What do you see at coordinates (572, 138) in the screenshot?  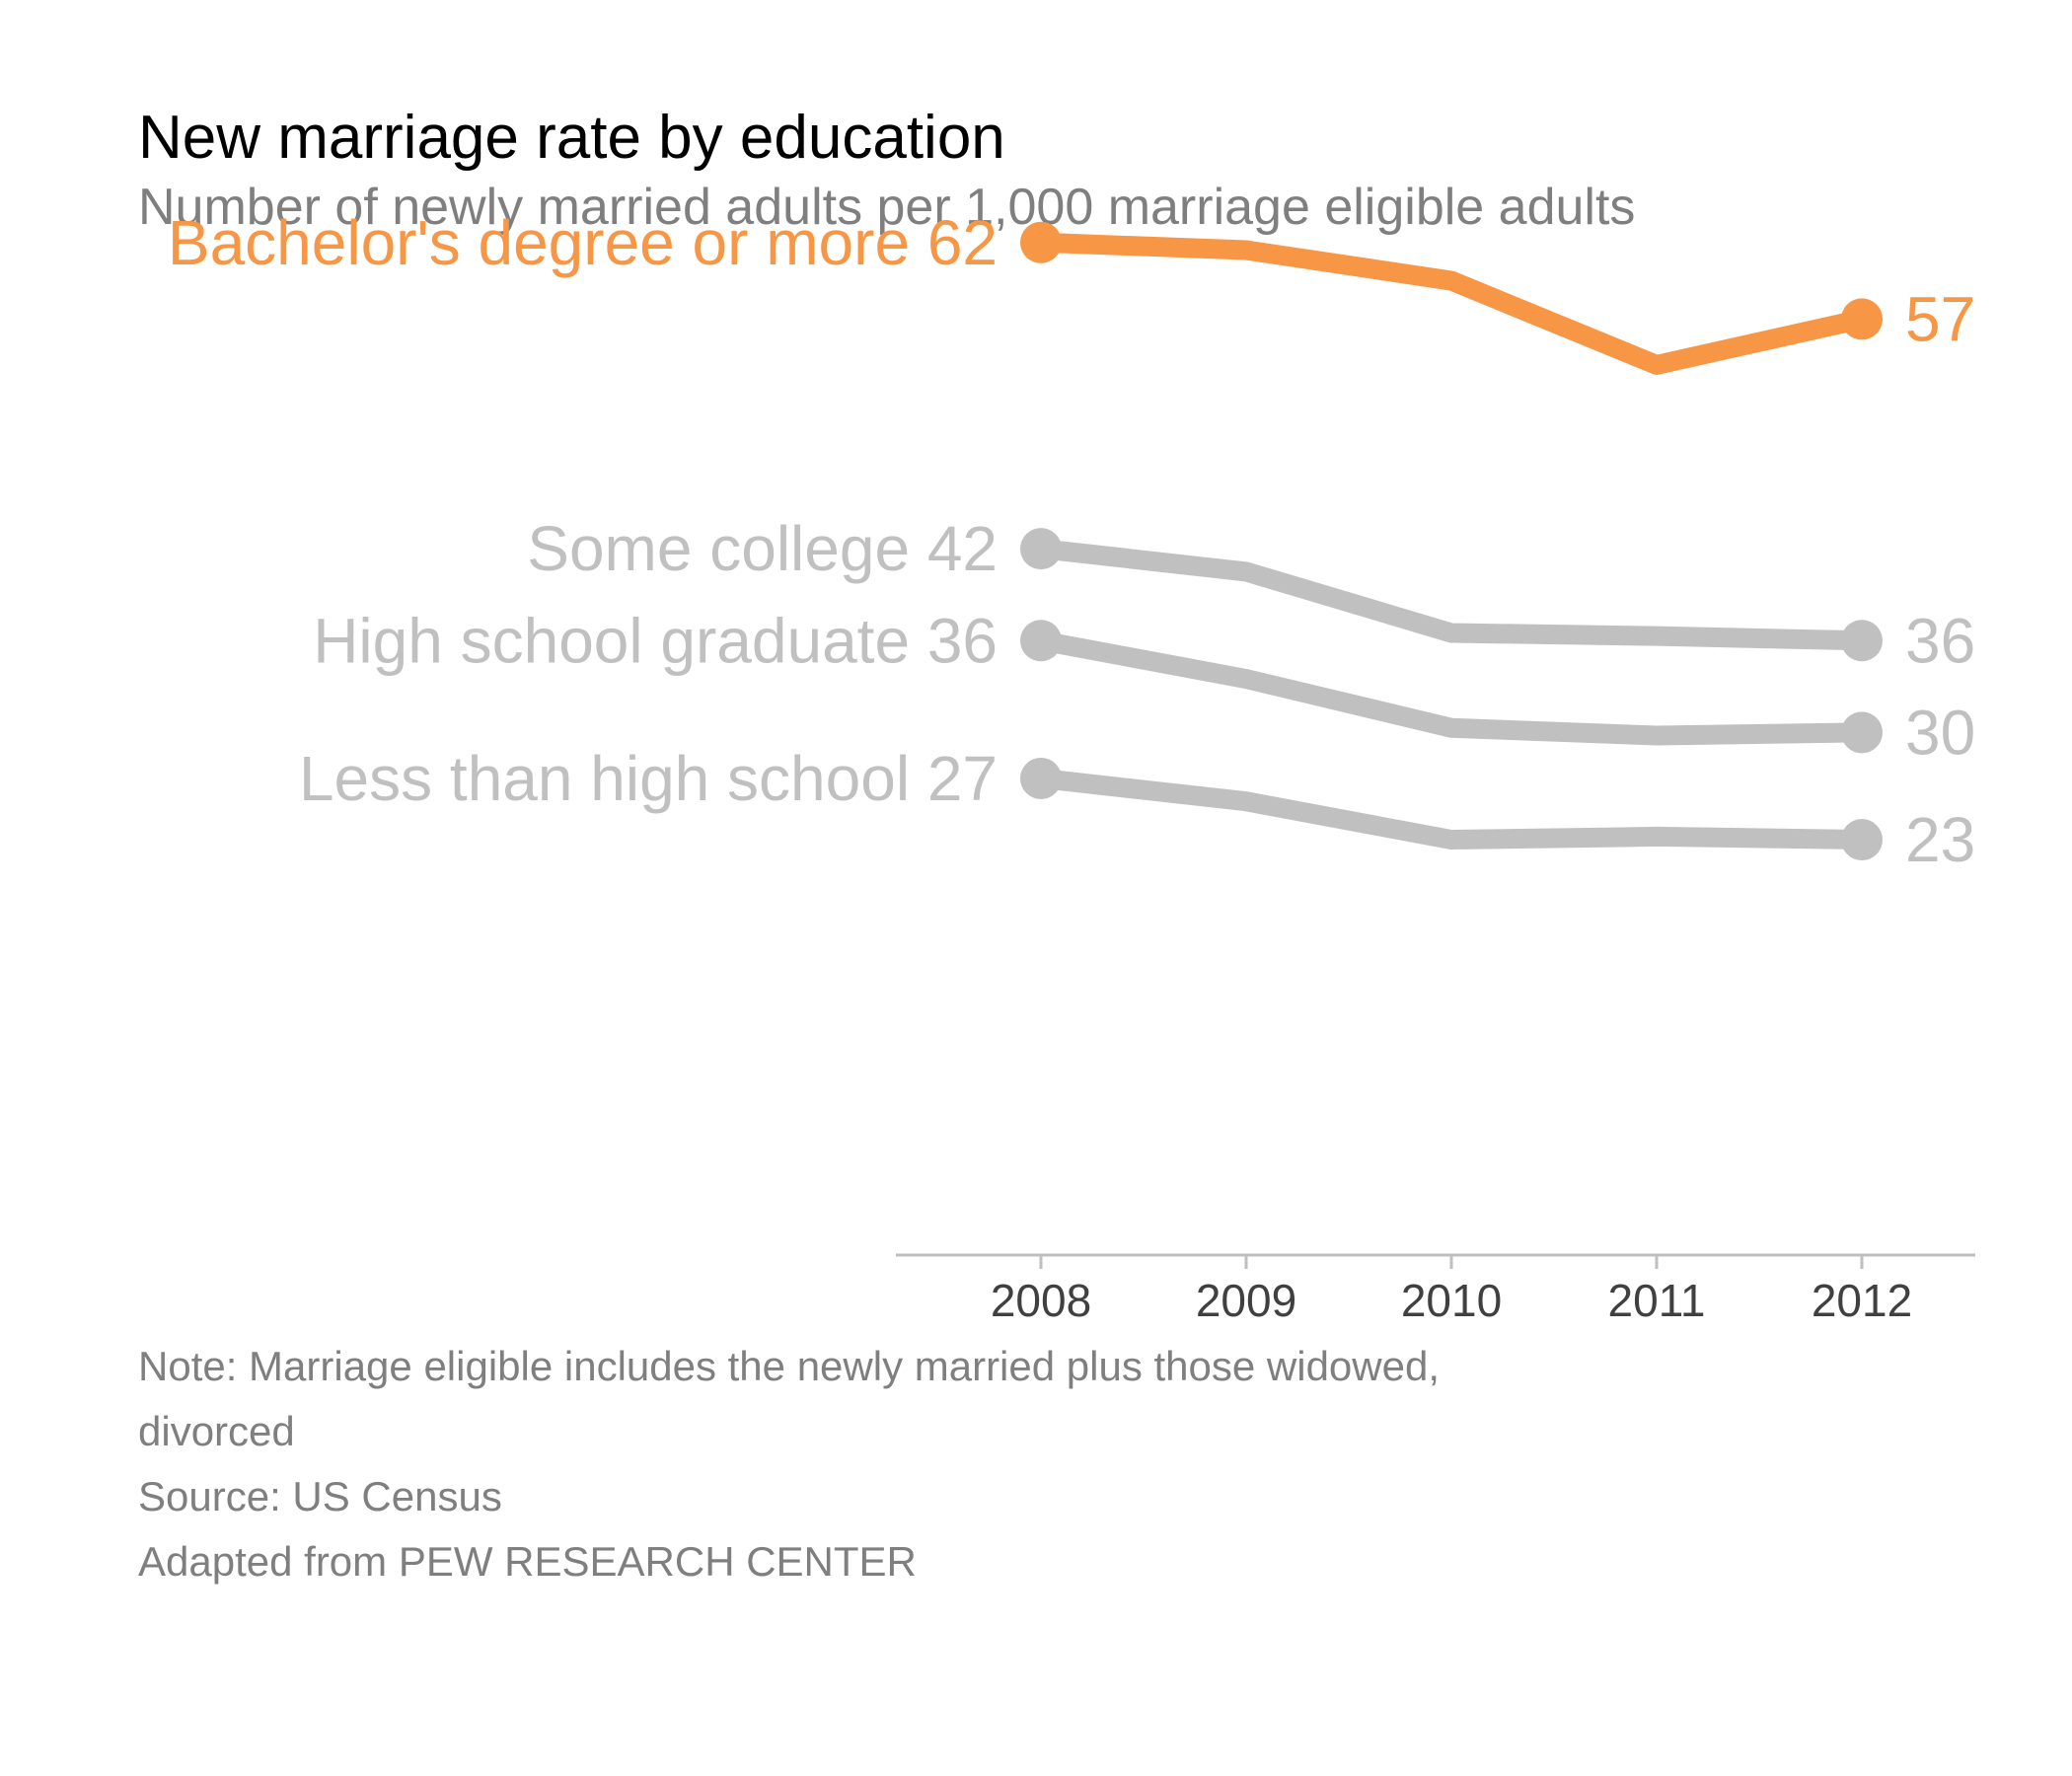 I see `chart-title: New marriage rate by education` at bounding box center [572, 138].